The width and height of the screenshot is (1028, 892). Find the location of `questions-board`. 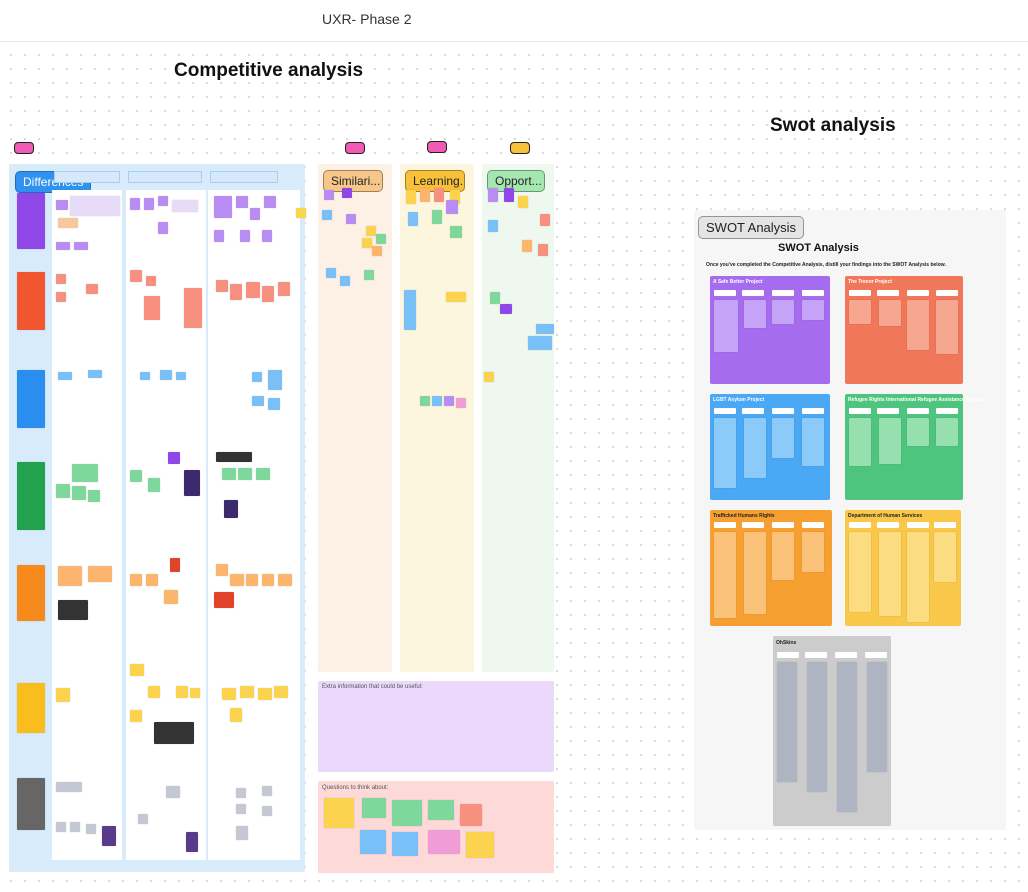

questions-board is located at coordinates (436, 827).